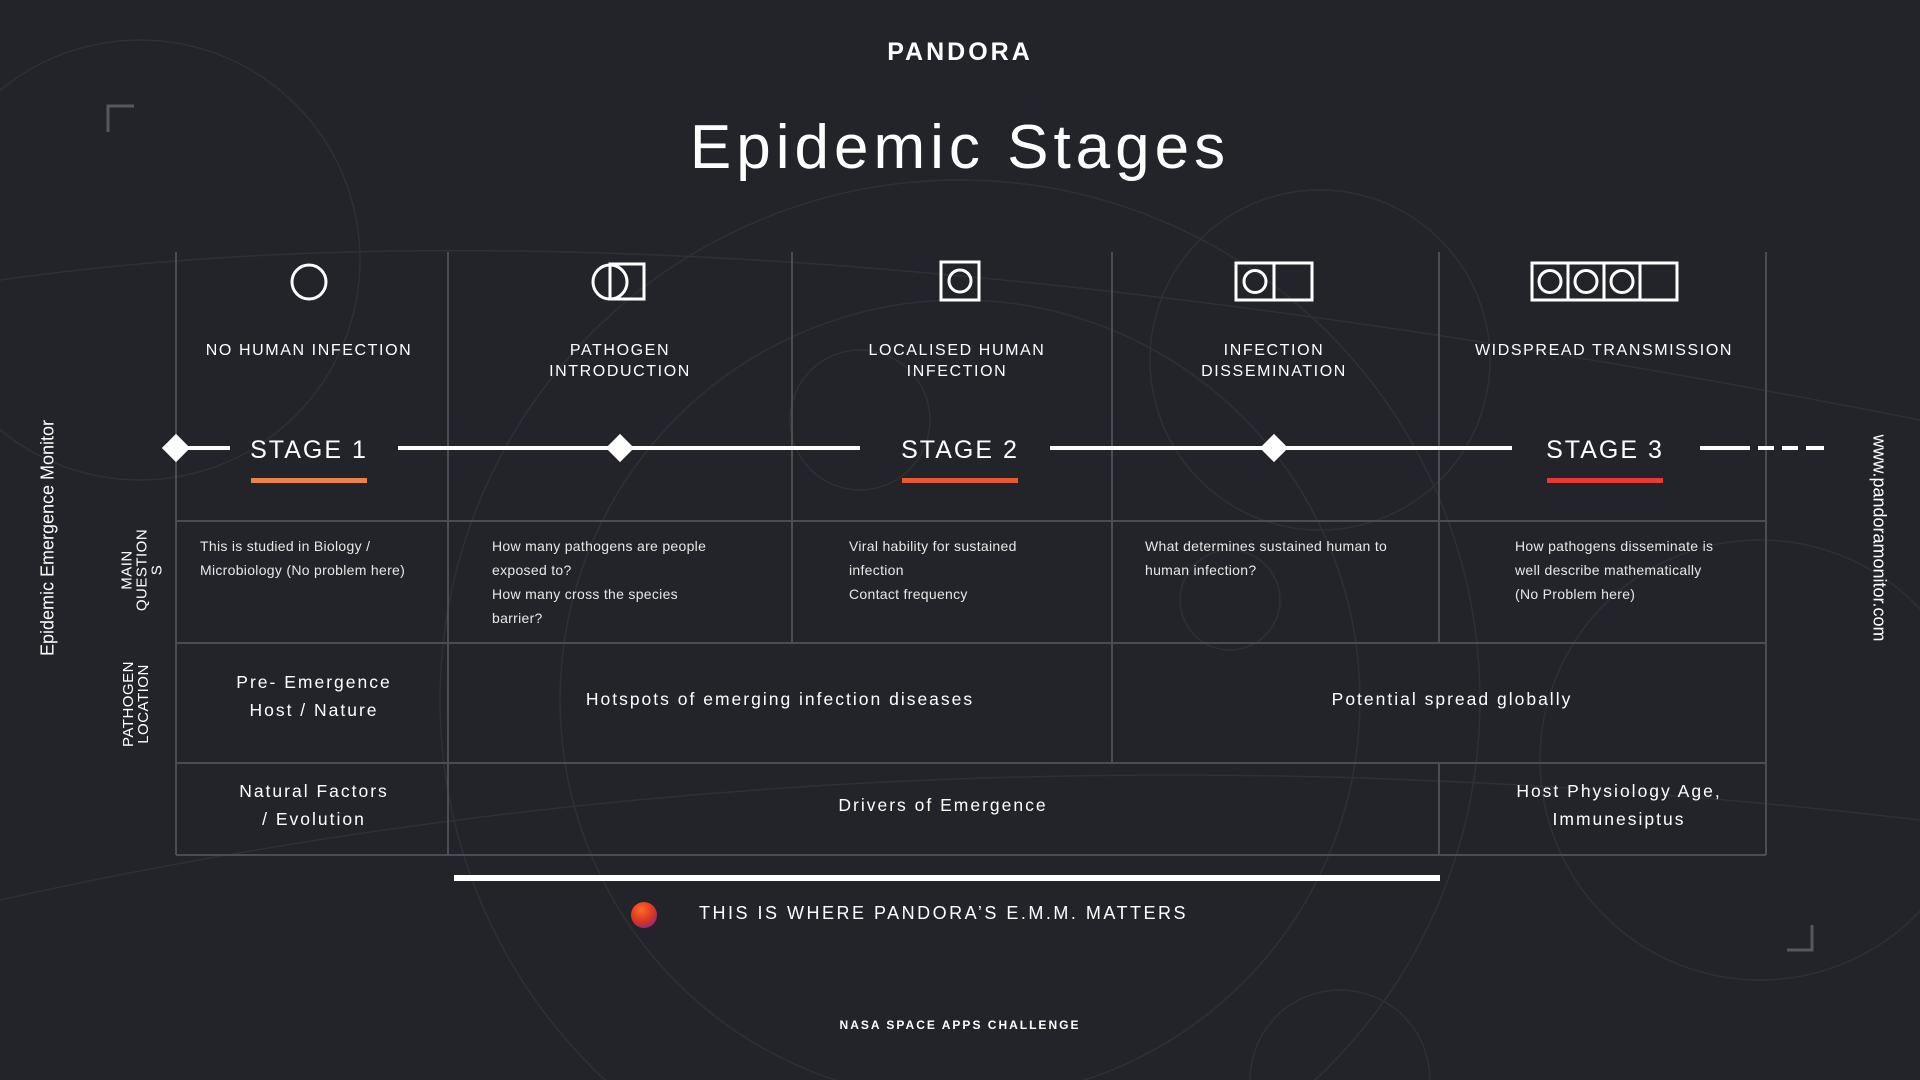  Describe the element at coordinates (960, 147) in the screenshot. I see `page-title: Epidemic Stages` at that location.